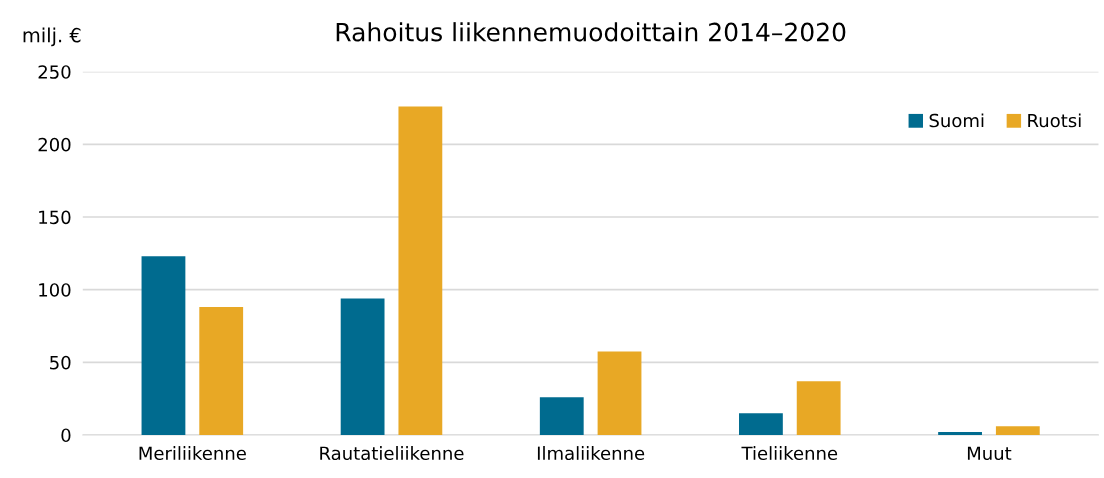 This screenshot has height=478, width=1104. Describe the element at coordinates (55, 290) in the screenshot. I see `y-tick-label: 100` at that location.